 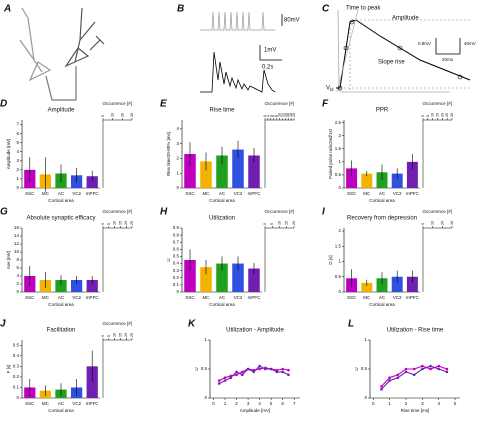 What do you see at coordinates (8, 369) in the screenshot?
I see `y-axis-label: F [s]` at bounding box center [8, 369].